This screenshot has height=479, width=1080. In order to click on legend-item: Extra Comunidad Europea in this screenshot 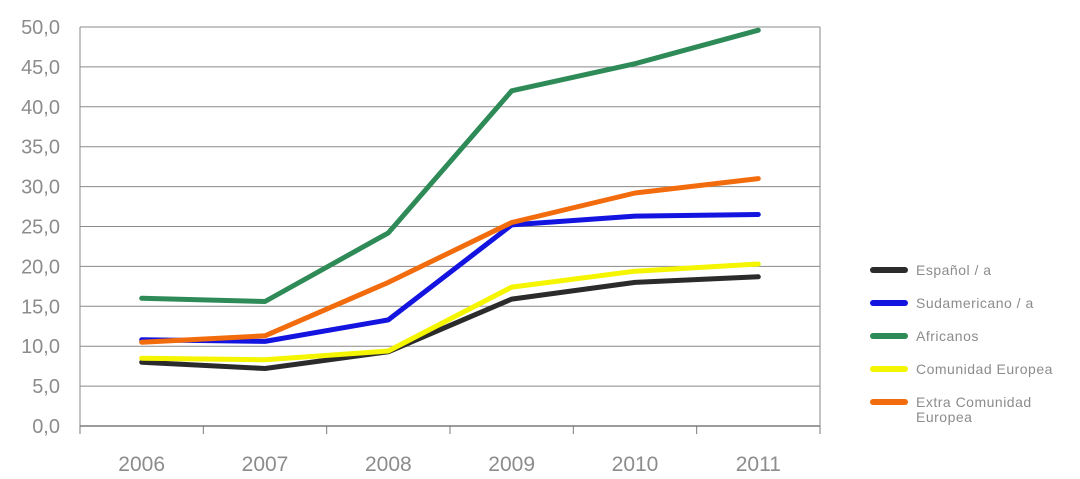, I will do `click(951, 409)`.